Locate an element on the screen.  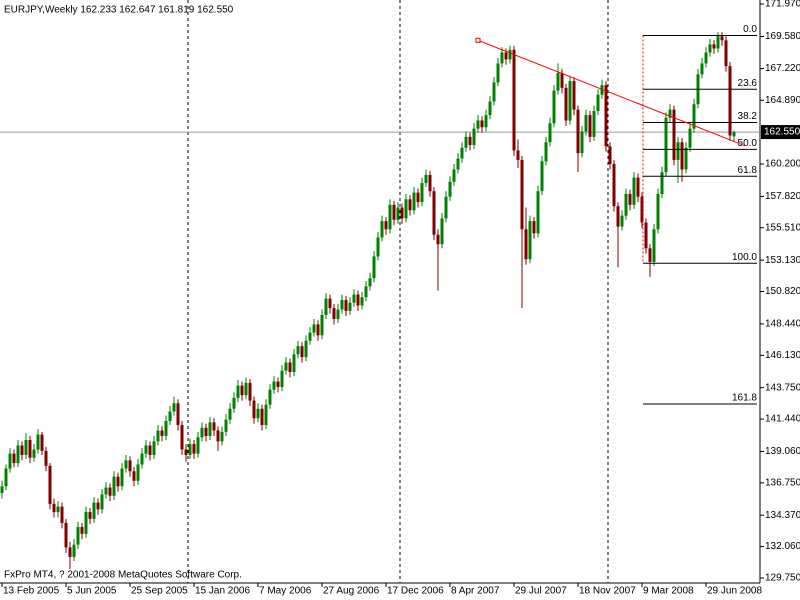
fibo-label: 38.2 is located at coordinates (748, 116).